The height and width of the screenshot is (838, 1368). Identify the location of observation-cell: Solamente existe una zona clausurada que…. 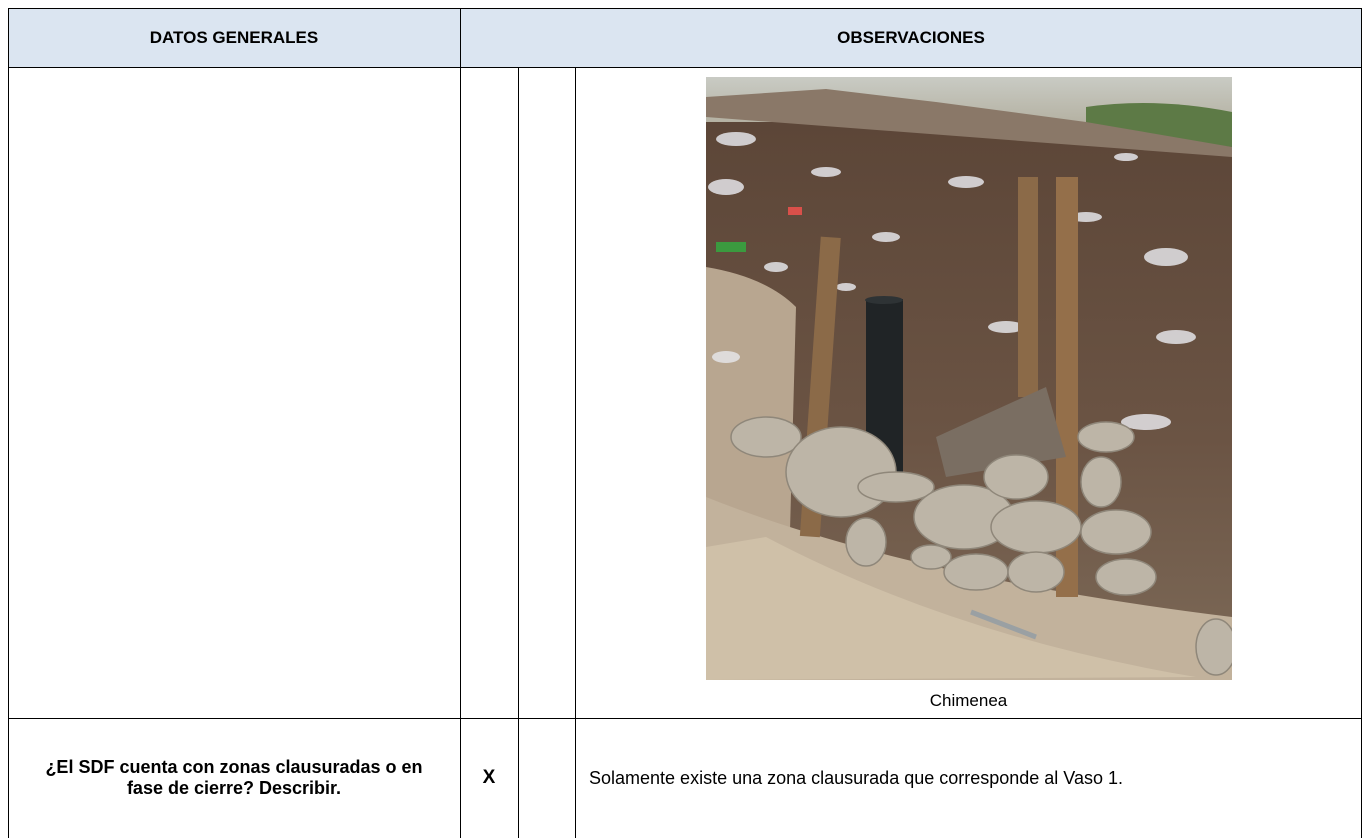
(968, 778).